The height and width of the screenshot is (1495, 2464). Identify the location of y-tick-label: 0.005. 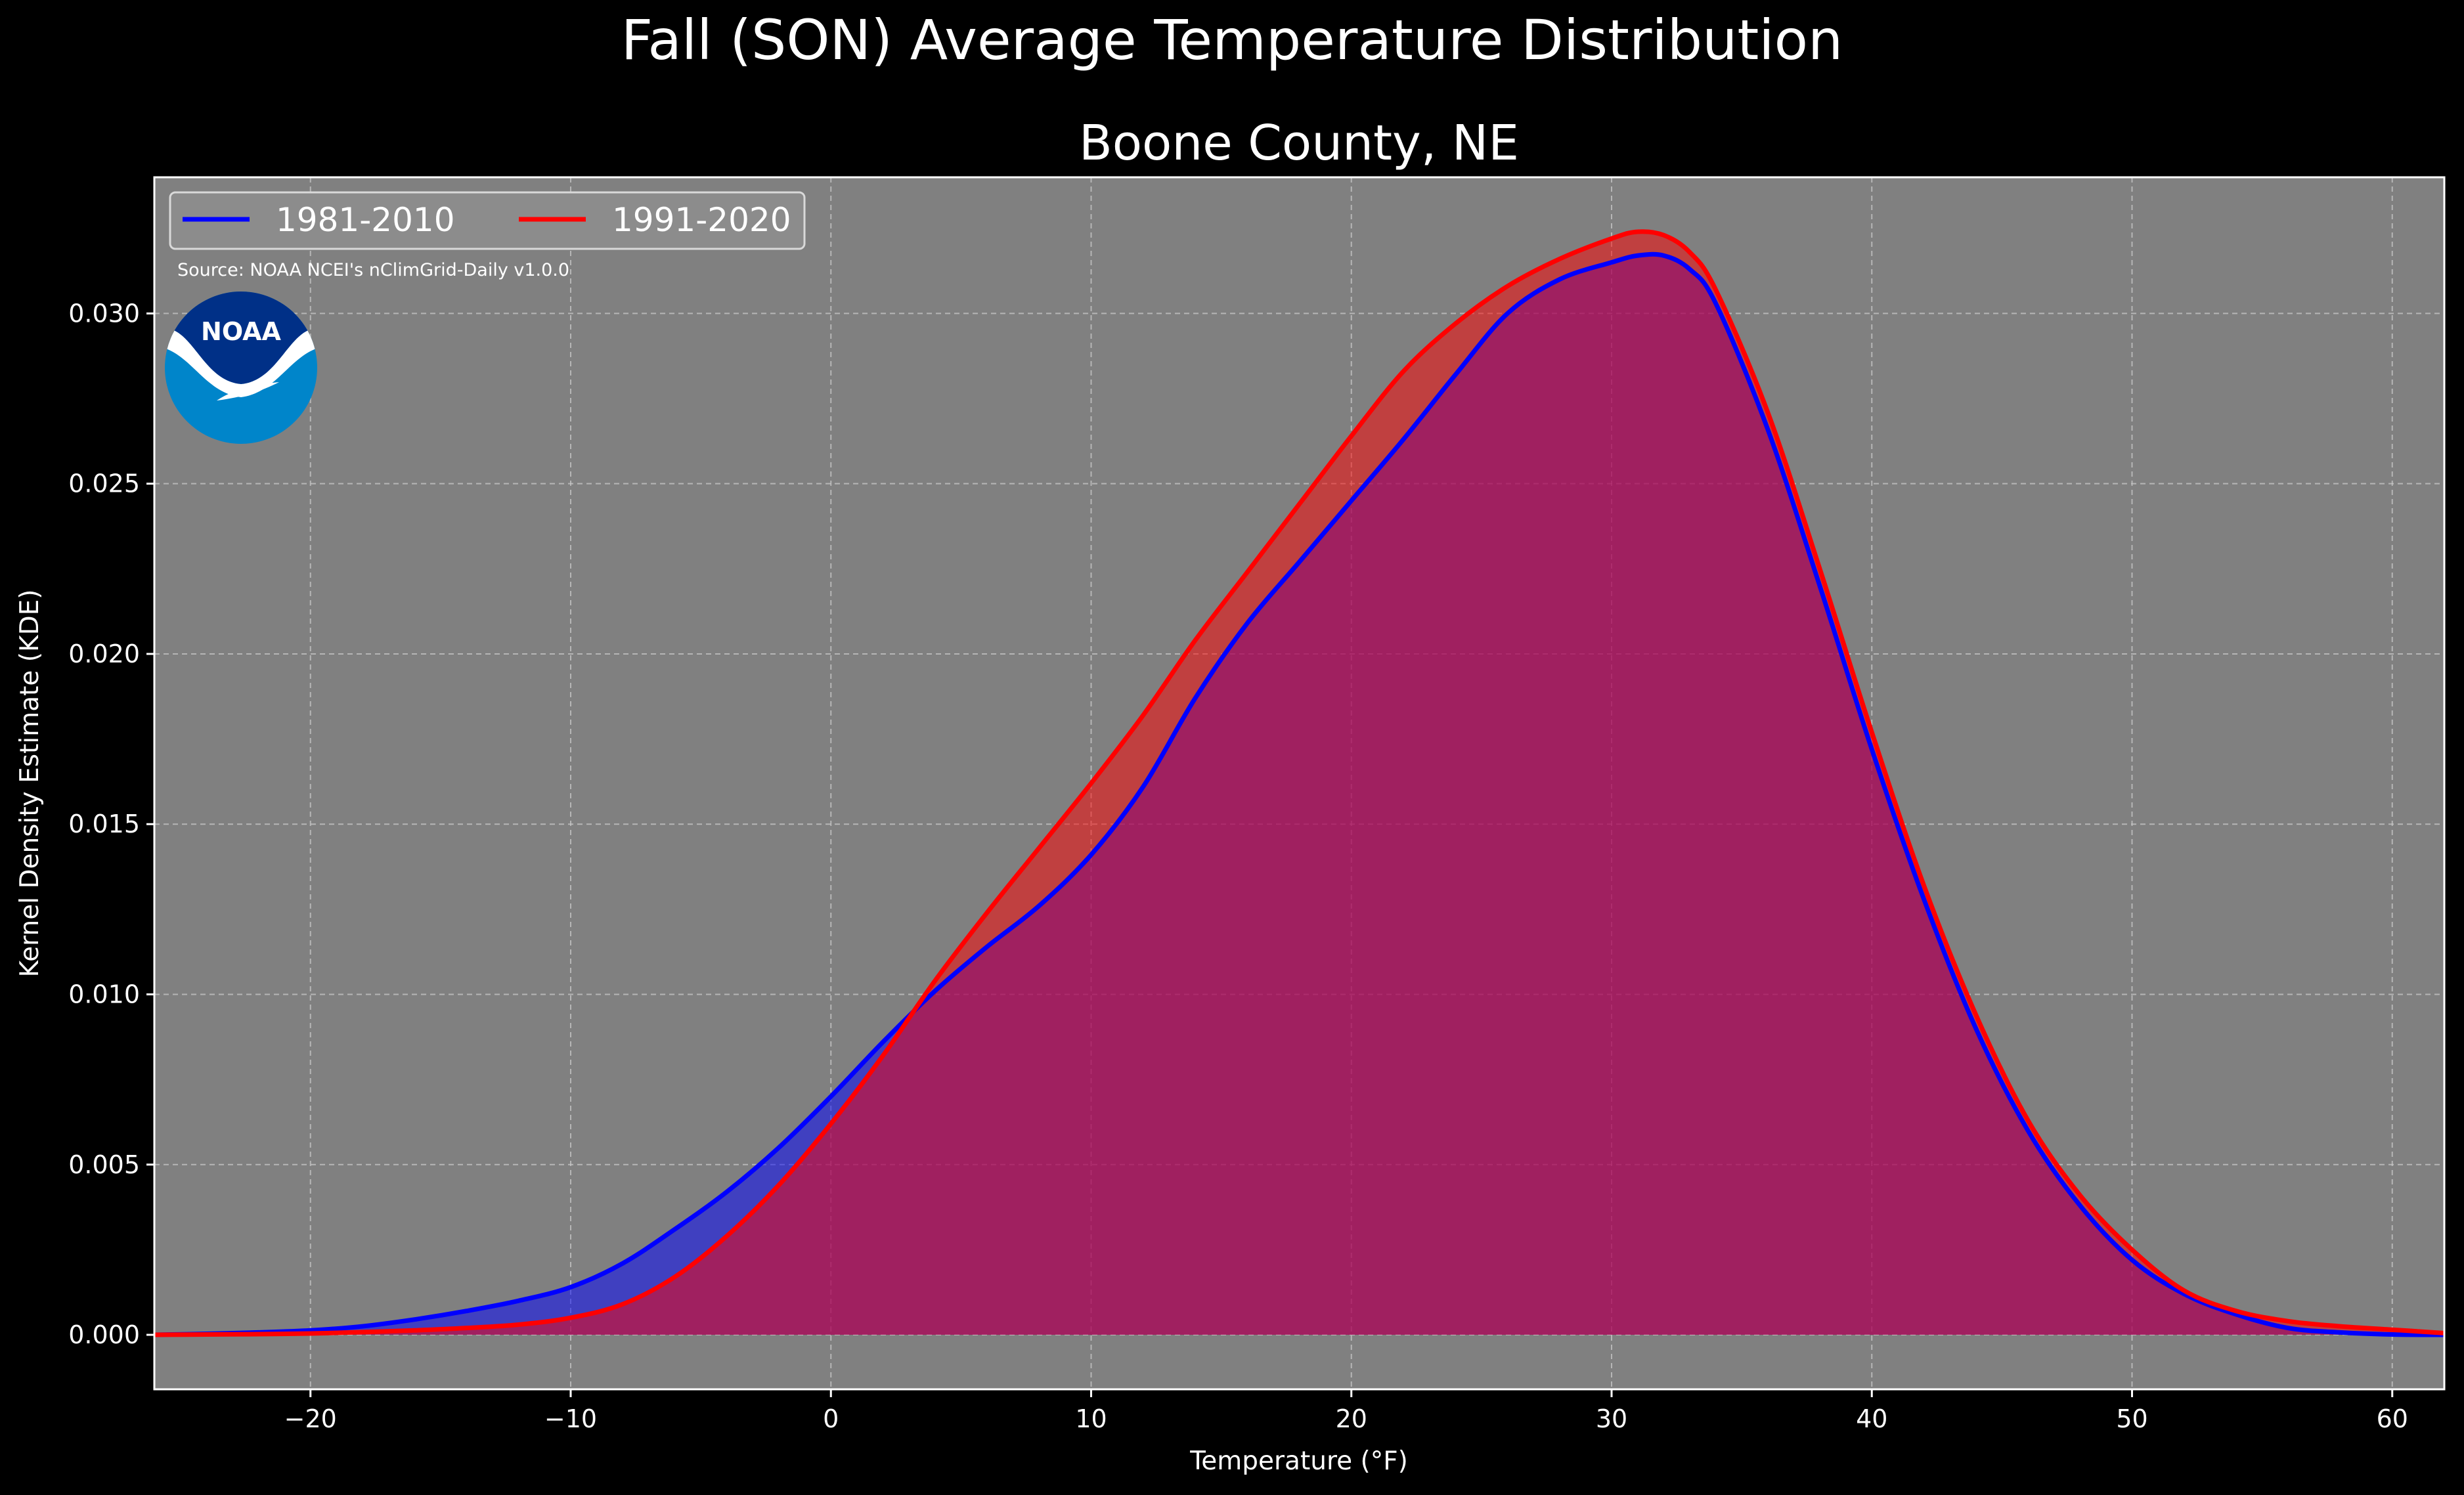
(104, 1164).